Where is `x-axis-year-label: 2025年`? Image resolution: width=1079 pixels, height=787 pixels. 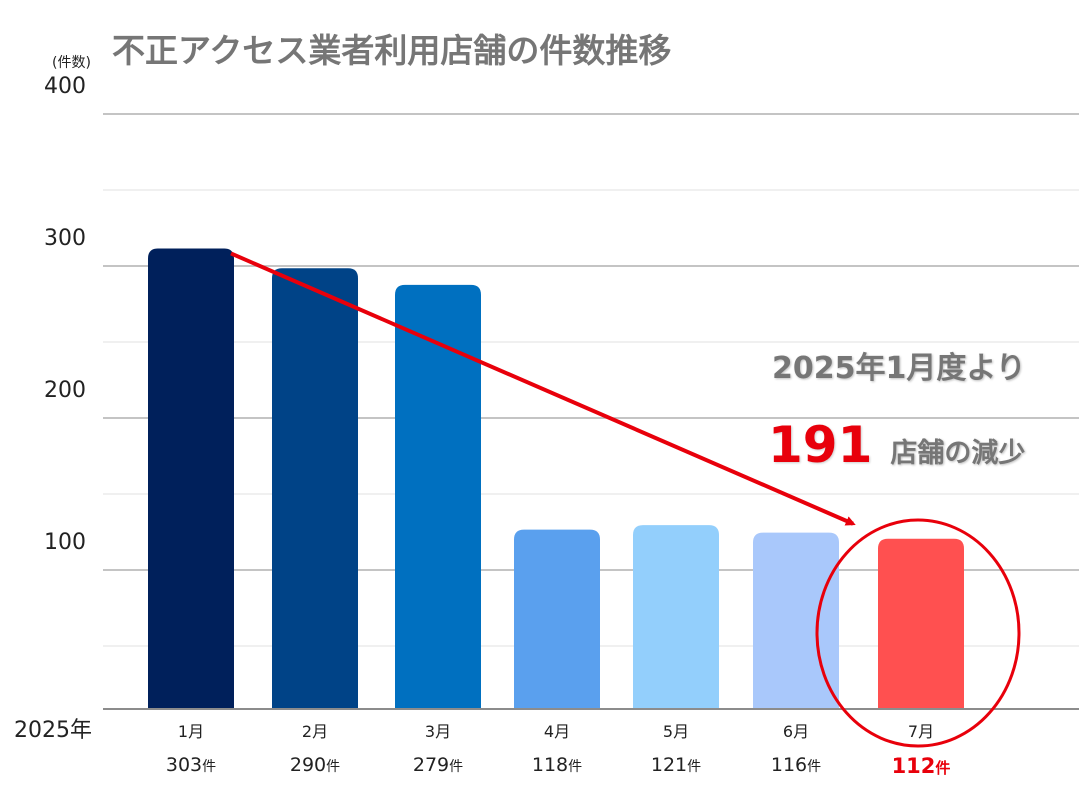 x-axis-year-label: 2025年 is located at coordinates (53, 730).